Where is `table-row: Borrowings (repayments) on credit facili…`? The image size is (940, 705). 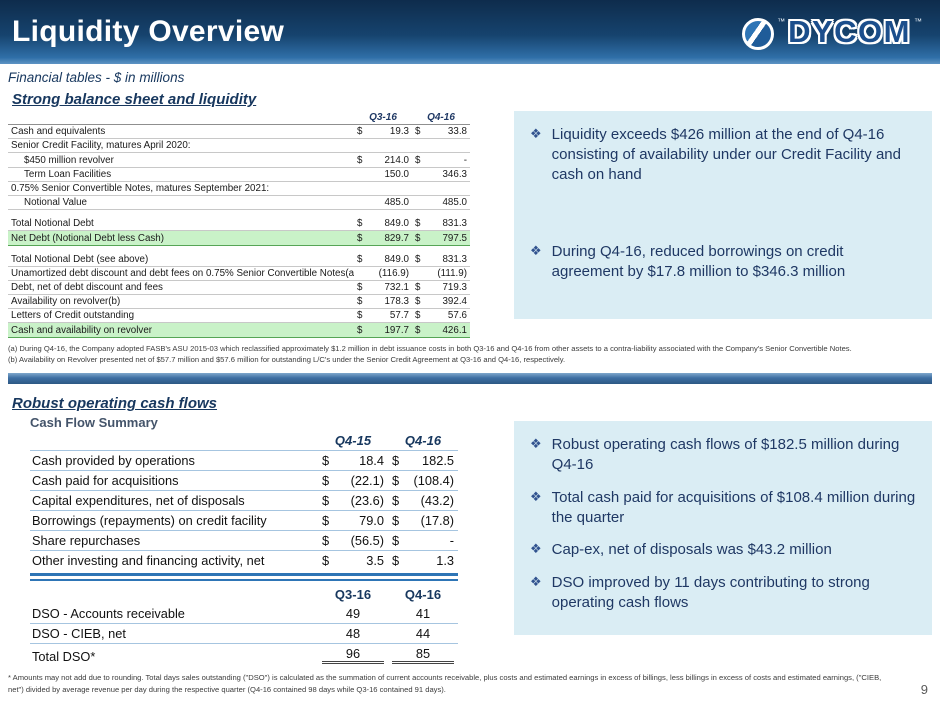 table-row: Borrowings (repayments) on credit facili… is located at coordinates (244, 520).